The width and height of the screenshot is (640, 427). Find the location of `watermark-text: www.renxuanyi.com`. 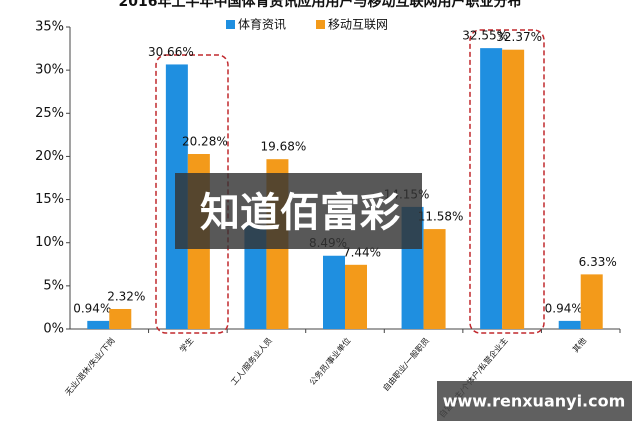

watermark-text: www.renxuanyi.com is located at coordinates (534, 401).